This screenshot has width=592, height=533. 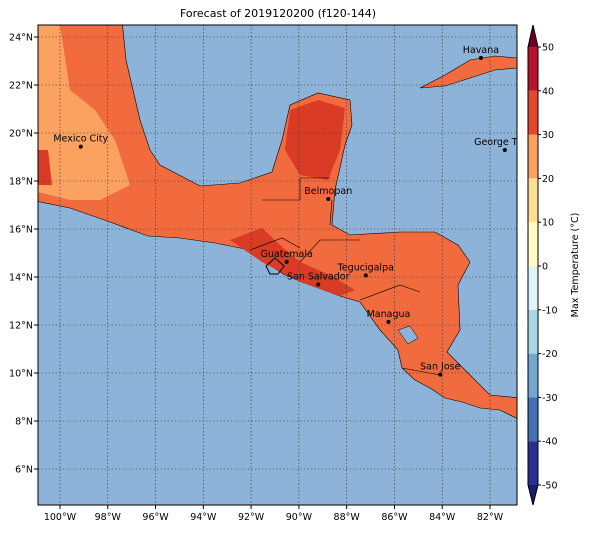 What do you see at coordinates (287, 254) in the screenshot?
I see `city-label: Guatemala` at bounding box center [287, 254].